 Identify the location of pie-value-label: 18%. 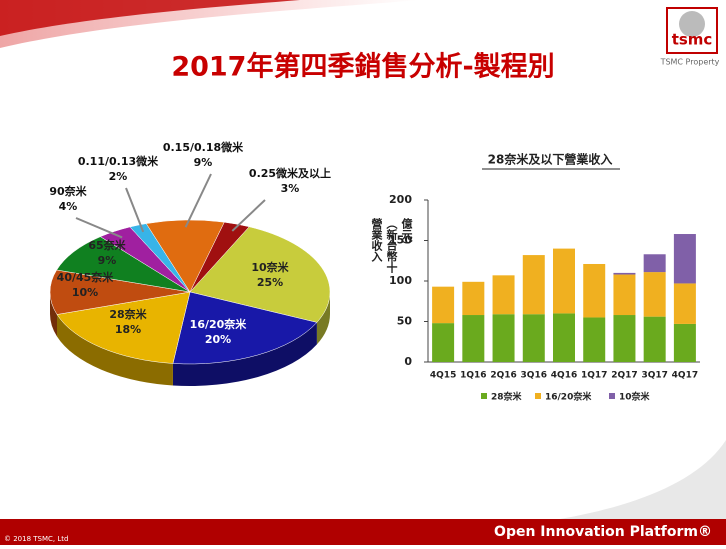
(128, 329).